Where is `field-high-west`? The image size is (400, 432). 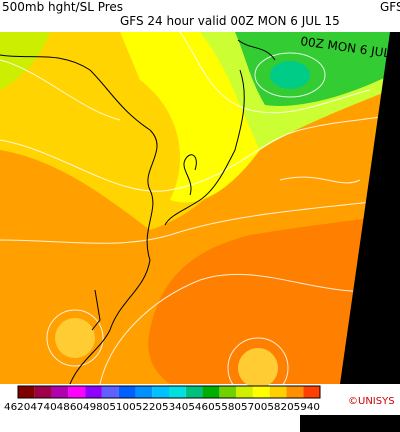 field-high-west is located at coordinates (75, 338).